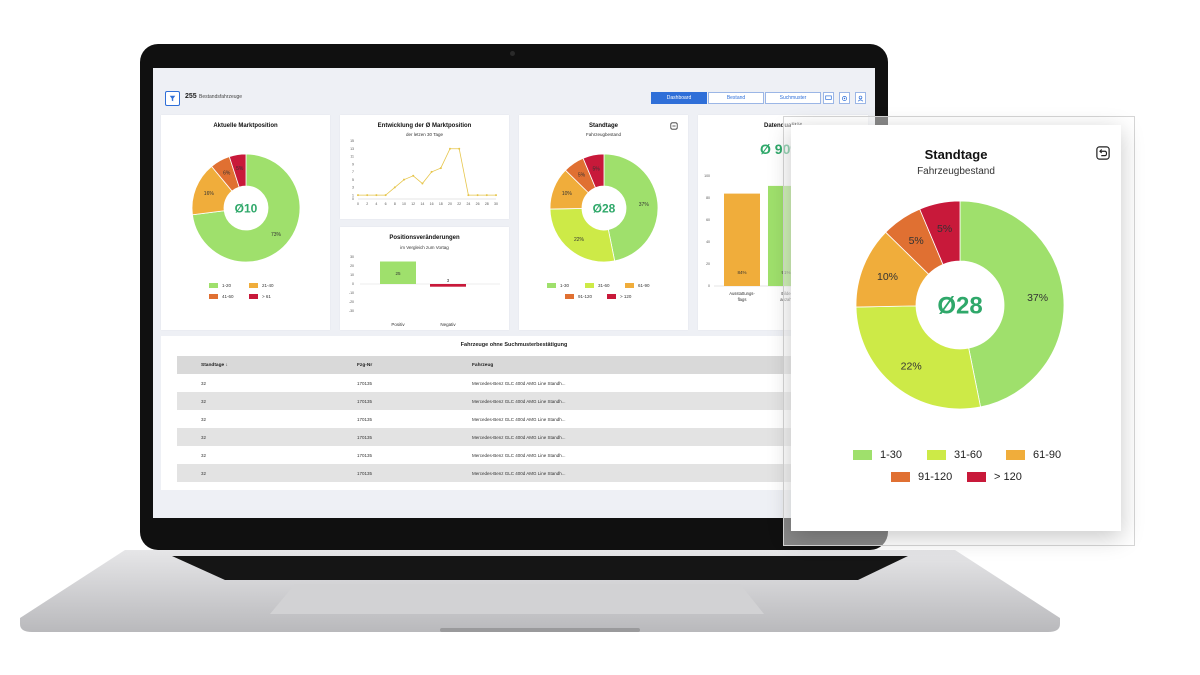 This screenshot has height=675, width=1200. I want to click on y-tick-label: 60, so click(708, 220).